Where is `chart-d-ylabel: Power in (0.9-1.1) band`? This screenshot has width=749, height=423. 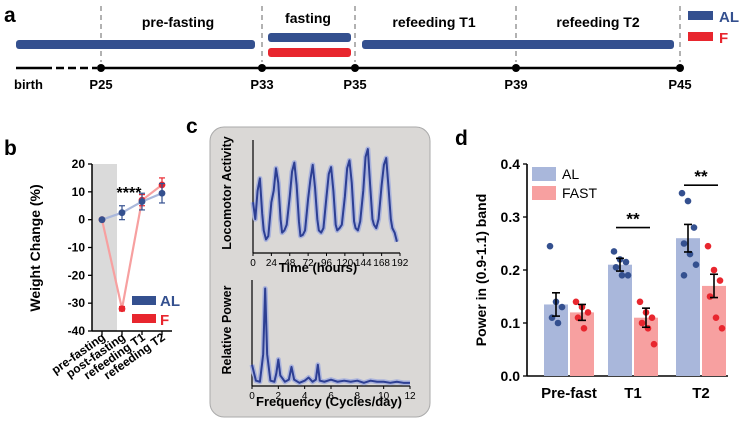
chart-d-ylabel: Power in (0.9-1.1) band is located at coordinates (481, 270).